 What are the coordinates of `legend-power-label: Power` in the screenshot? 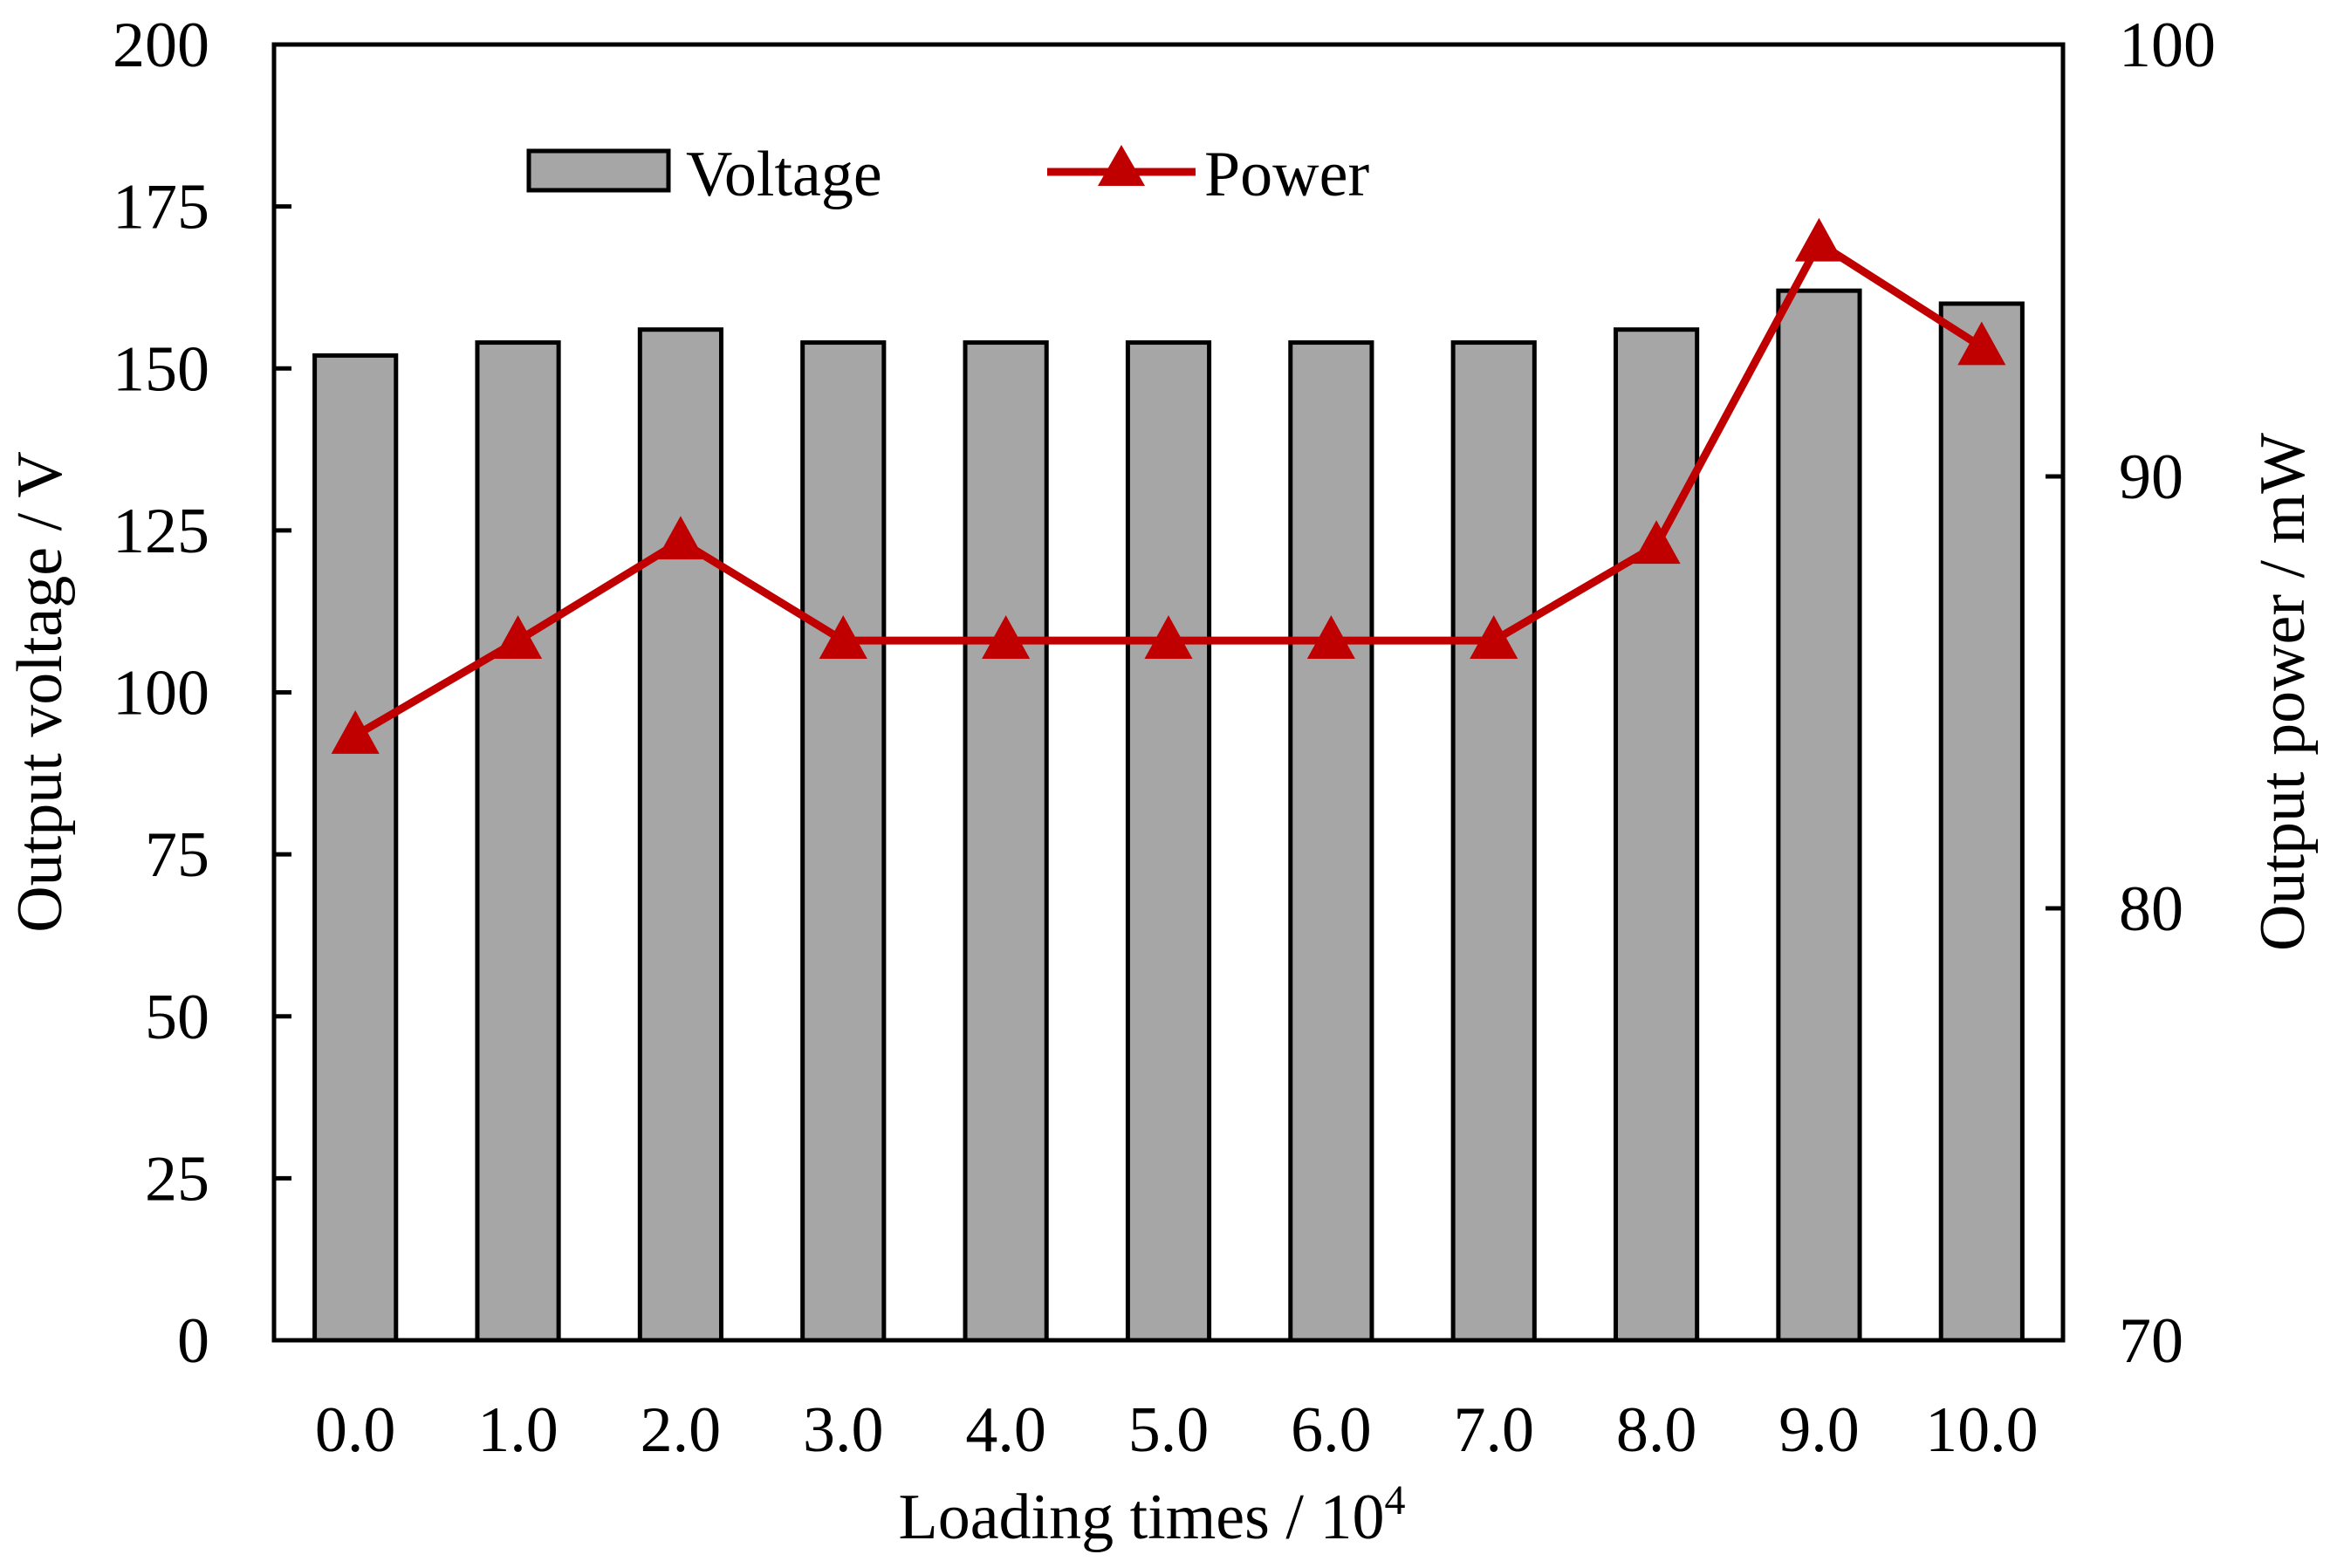 It's located at (1286, 174).